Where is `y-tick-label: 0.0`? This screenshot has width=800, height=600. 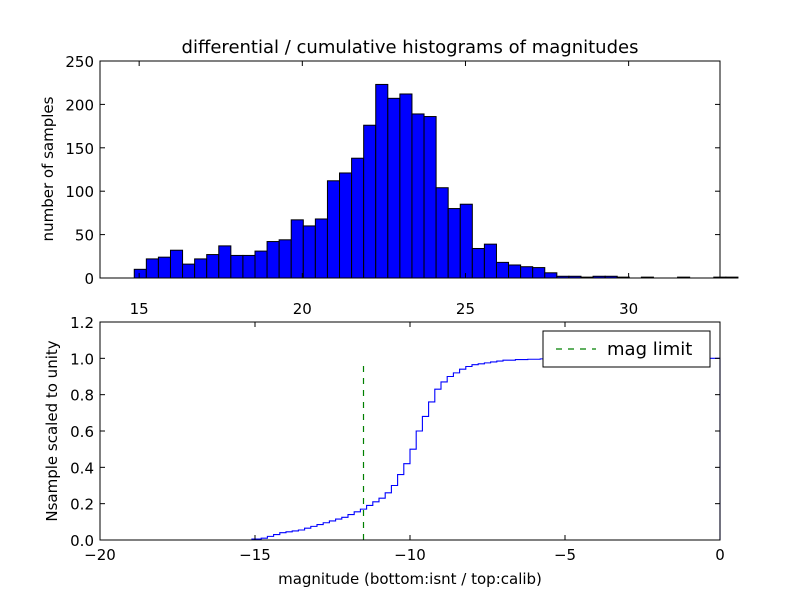
y-tick-label: 0.0 is located at coordinates (82, 541).